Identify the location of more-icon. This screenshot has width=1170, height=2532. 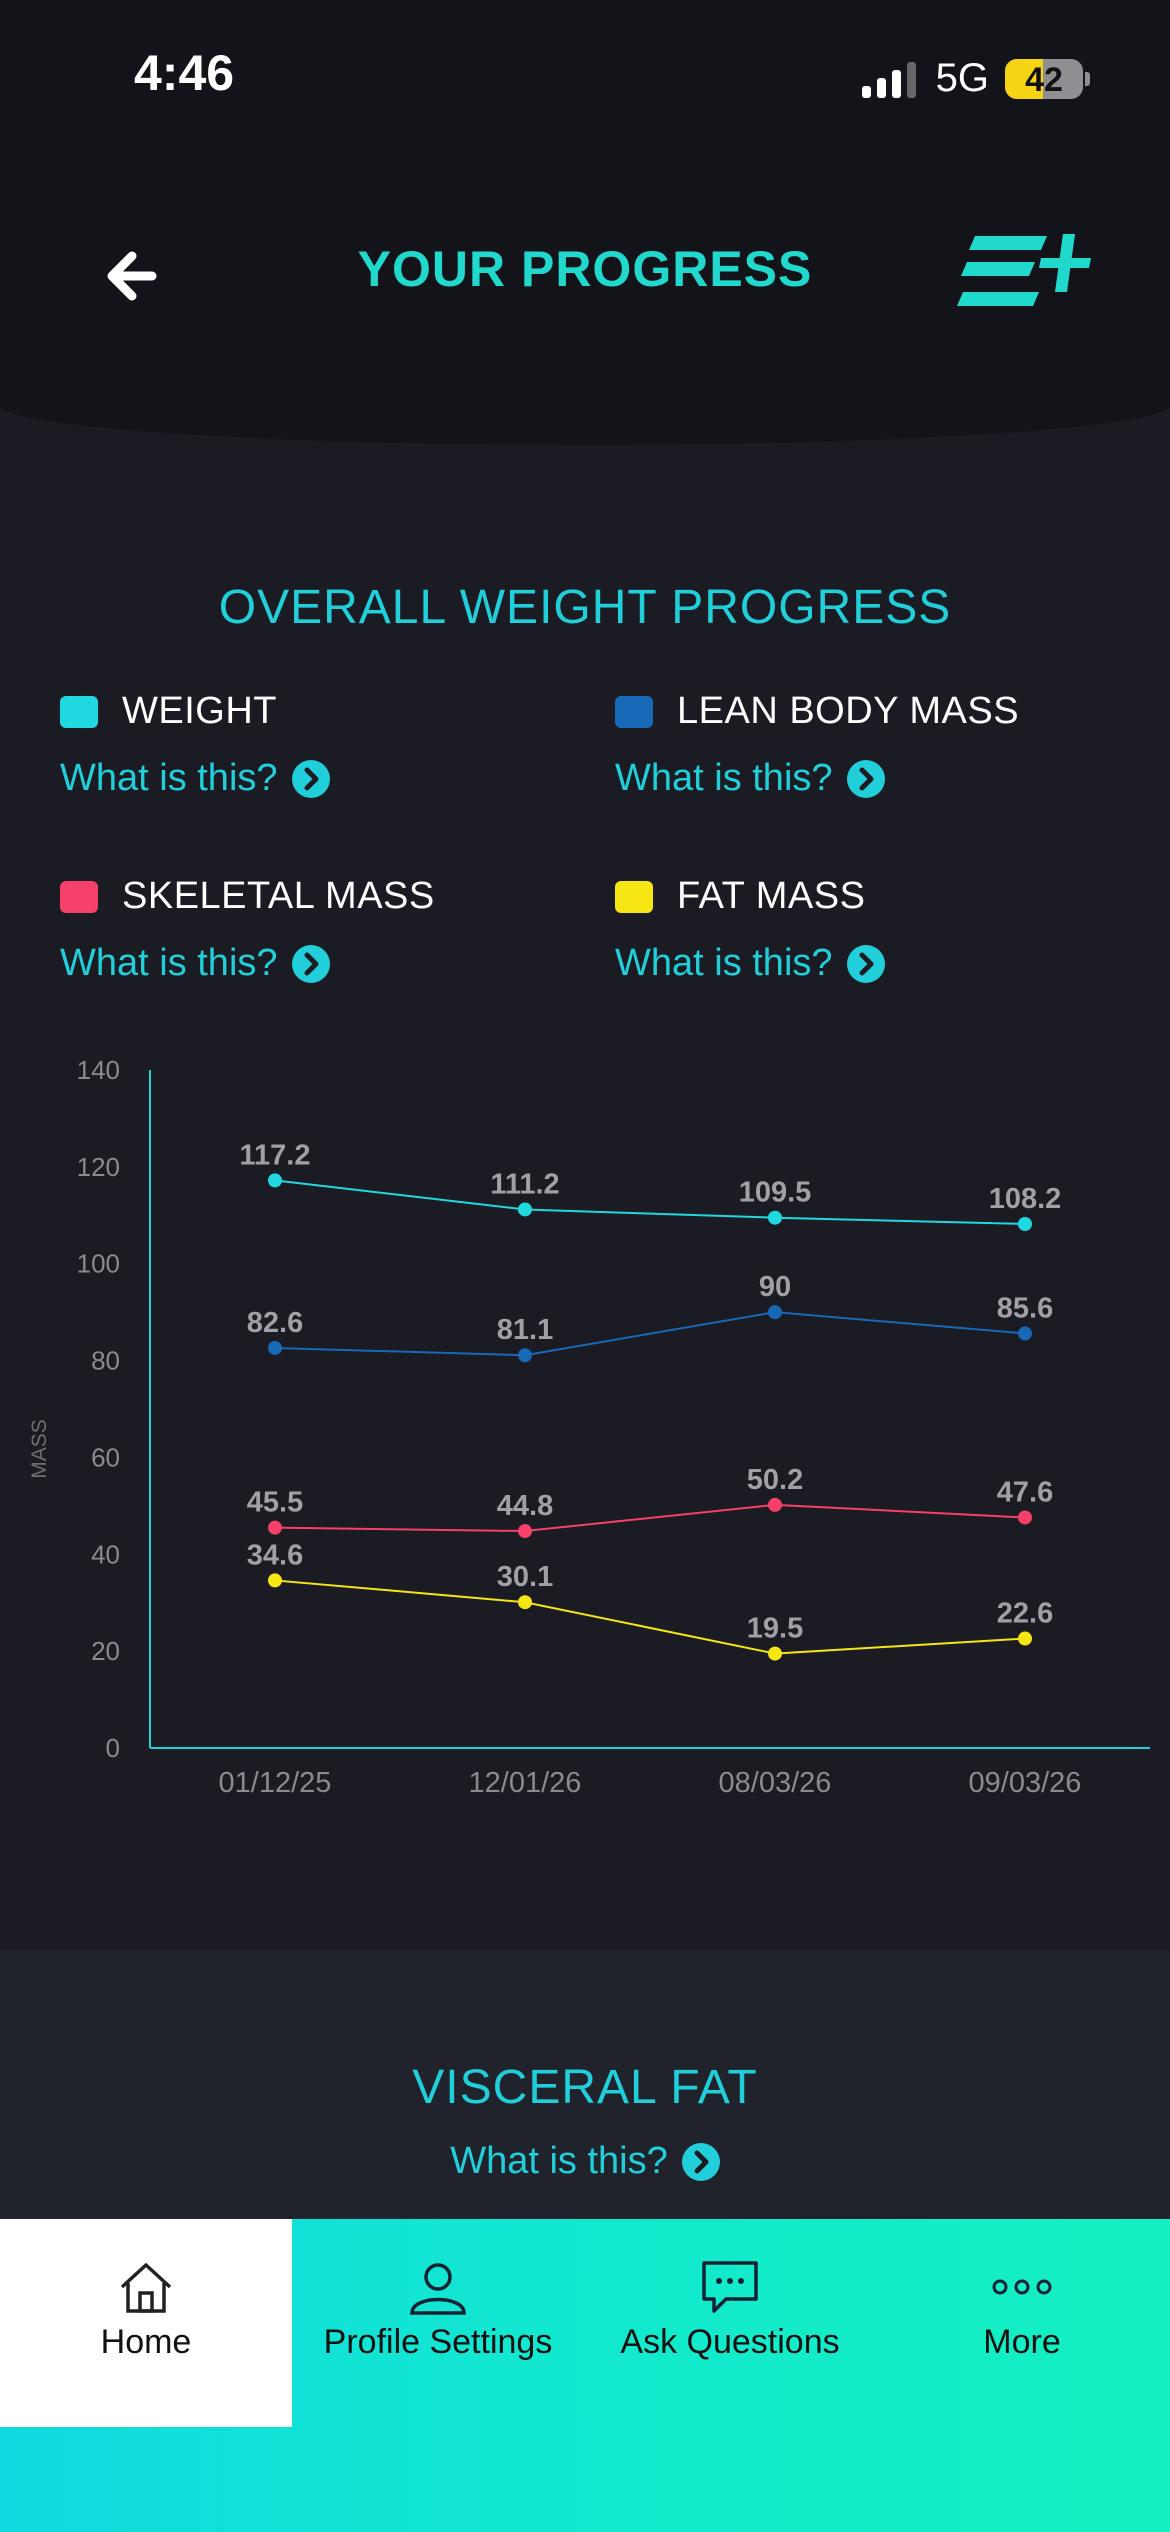
(1022, 2287).